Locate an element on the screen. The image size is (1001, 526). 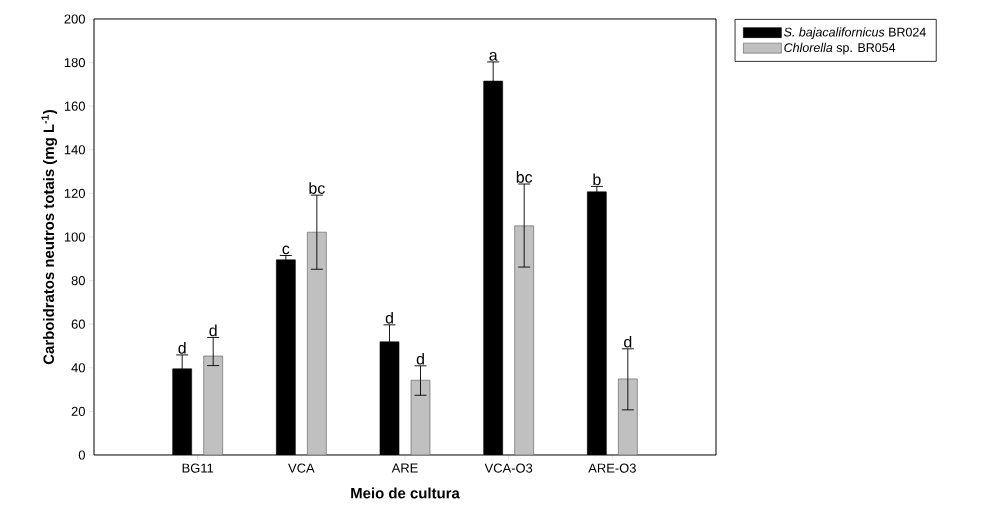
y-tick-label: 40 is located at coordinates (78, 368).